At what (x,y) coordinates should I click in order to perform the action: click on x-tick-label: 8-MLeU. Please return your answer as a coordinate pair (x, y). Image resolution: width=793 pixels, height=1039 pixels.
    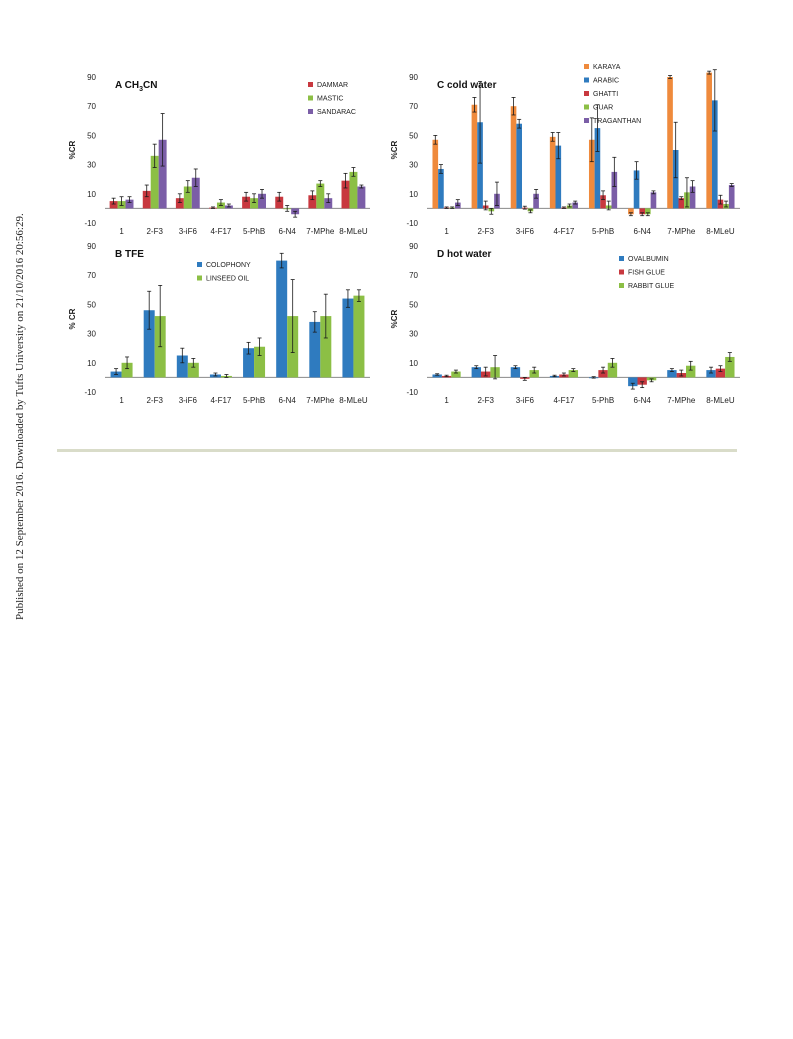
    Looking at the image, I should click on (353, 231).